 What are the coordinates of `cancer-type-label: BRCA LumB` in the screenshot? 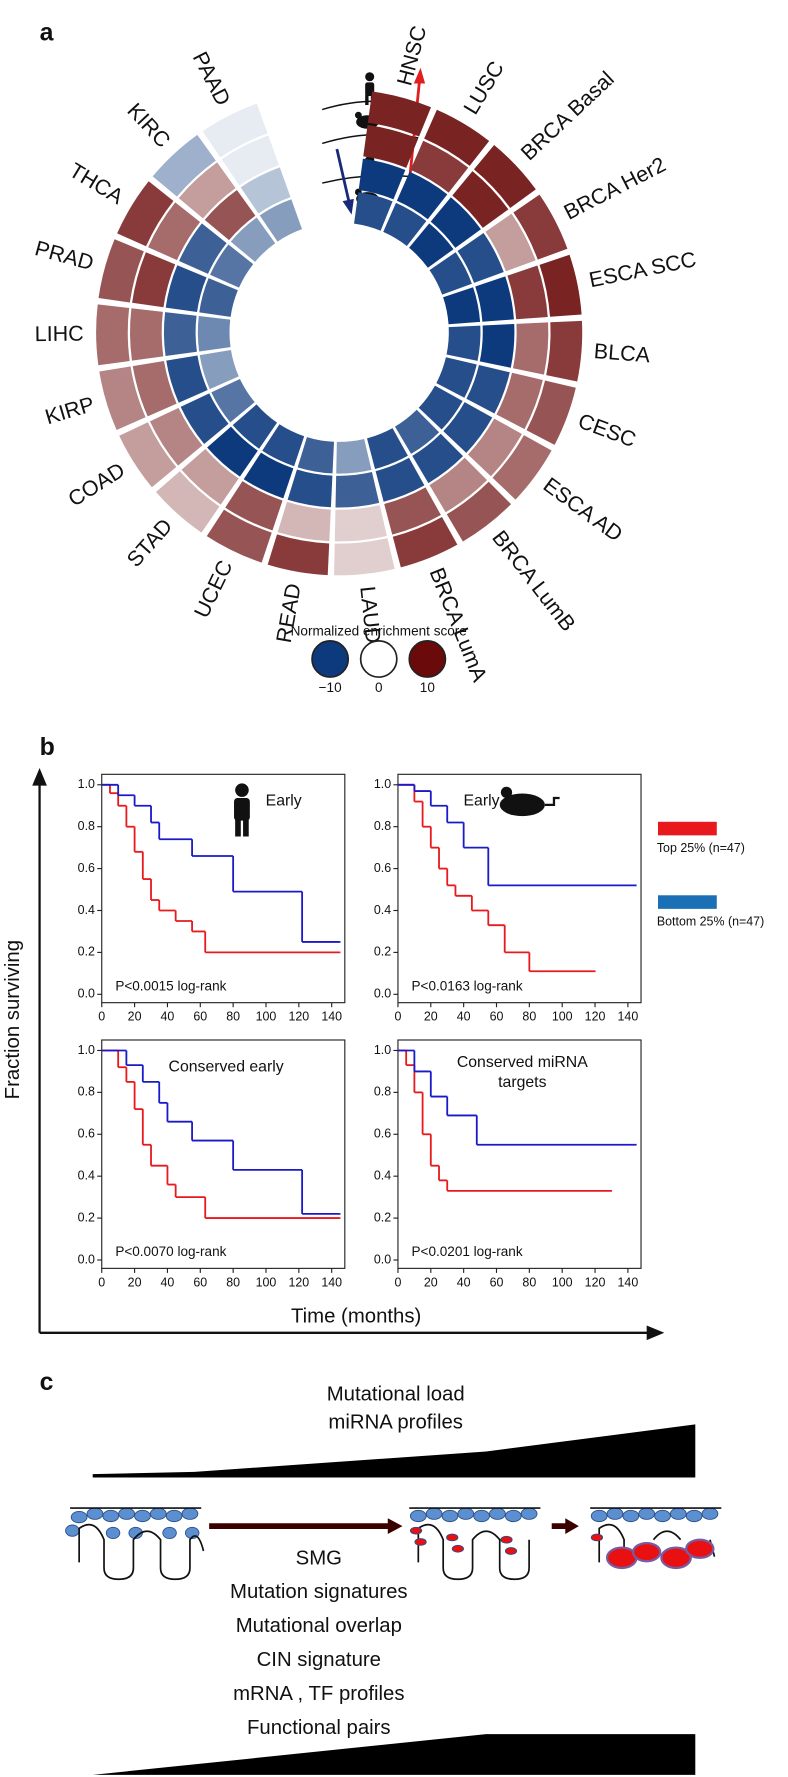 It's located at (533, 581).